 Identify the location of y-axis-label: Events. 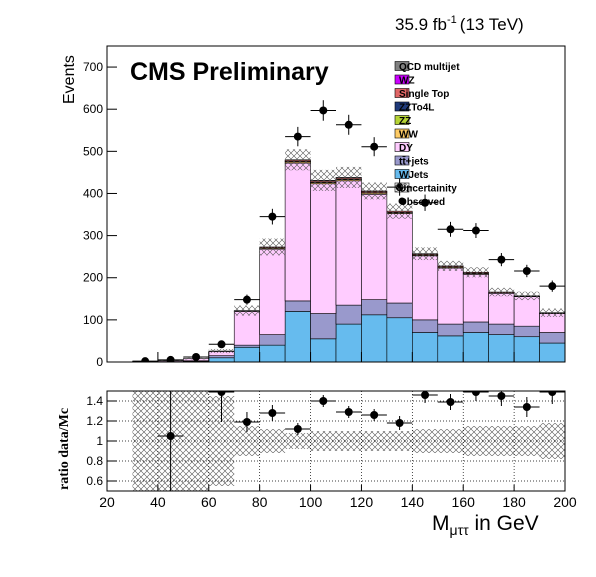
(69, 79).